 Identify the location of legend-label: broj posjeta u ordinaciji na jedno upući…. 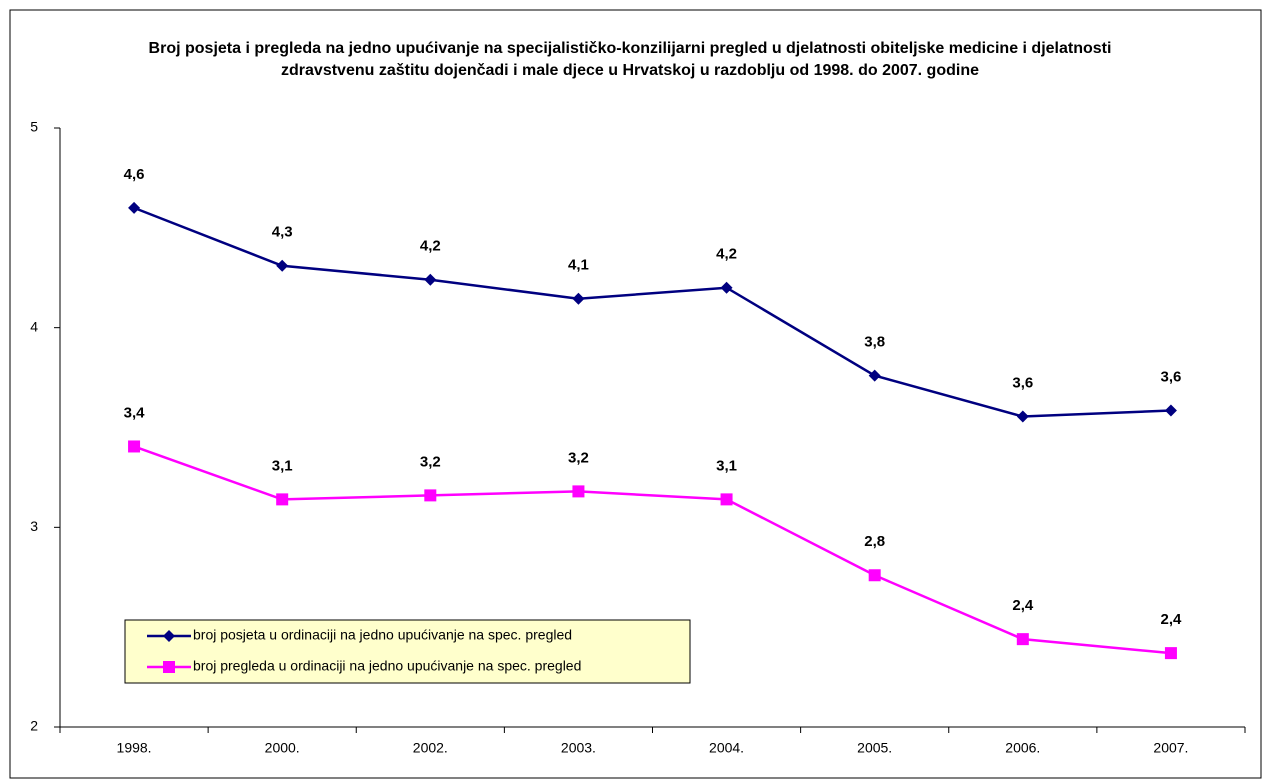
(382, 635).